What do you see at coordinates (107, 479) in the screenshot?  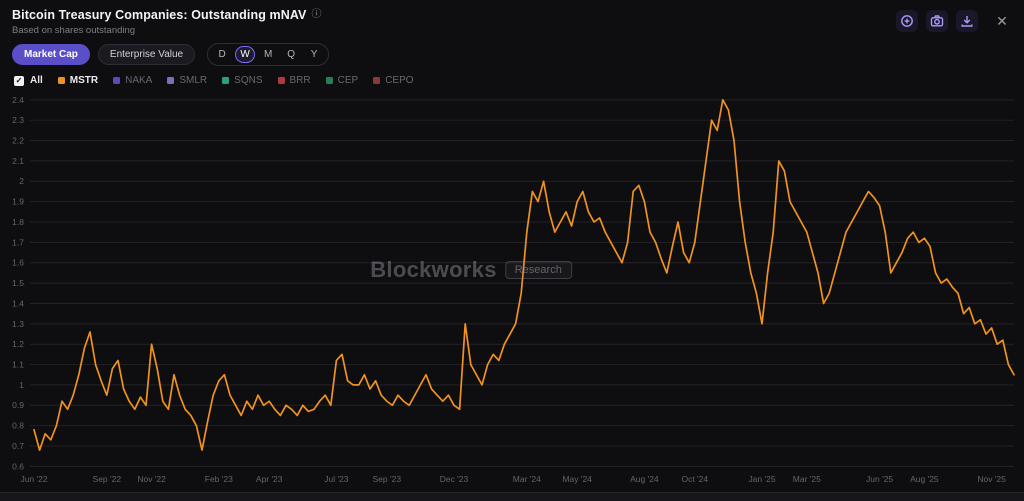 I see `svg-text: Sep '22` at bounding box center [107, 479].